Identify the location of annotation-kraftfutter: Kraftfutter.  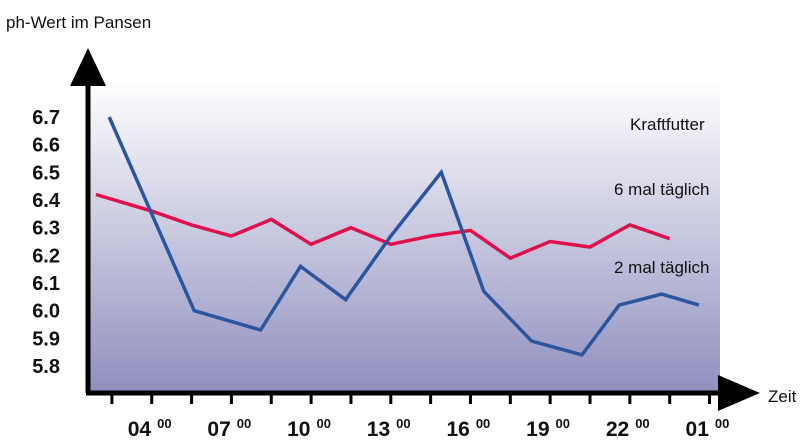
(667, 124).